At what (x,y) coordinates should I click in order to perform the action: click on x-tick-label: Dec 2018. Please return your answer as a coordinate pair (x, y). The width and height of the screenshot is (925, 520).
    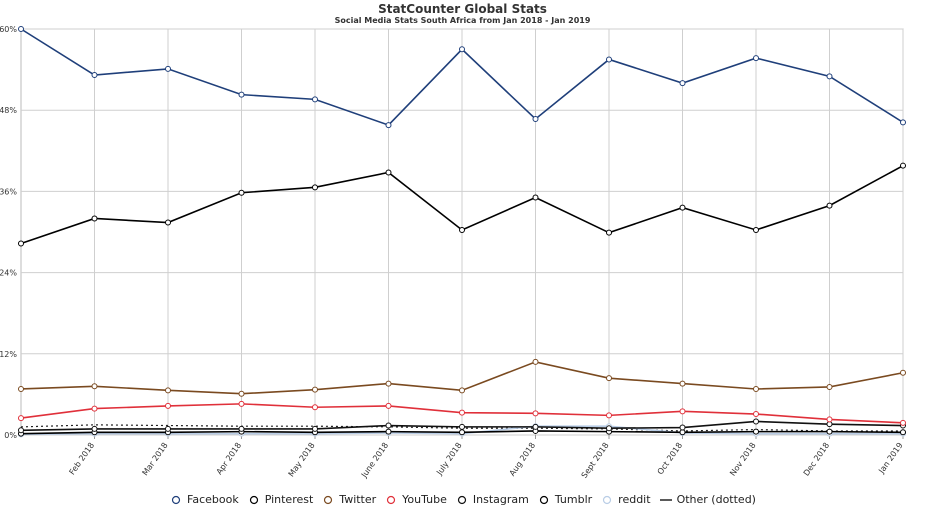
    Looking at the image, I should click on (816, 459).